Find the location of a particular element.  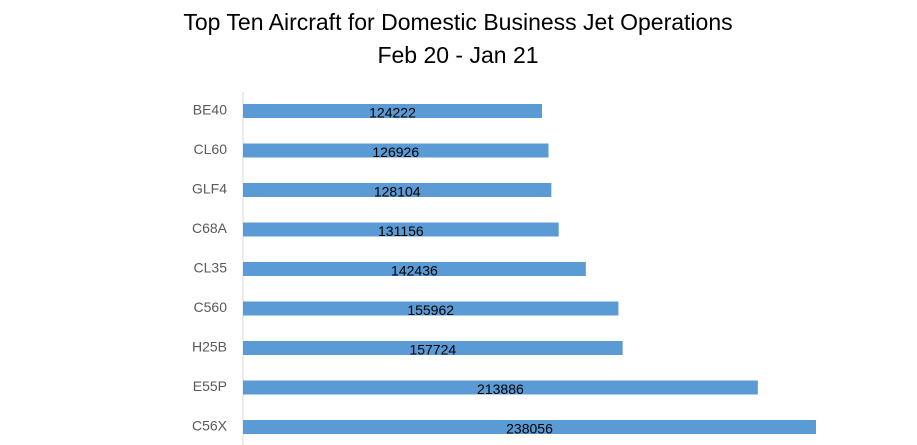

data-label: 124222 is located at coordinates (392, 113).